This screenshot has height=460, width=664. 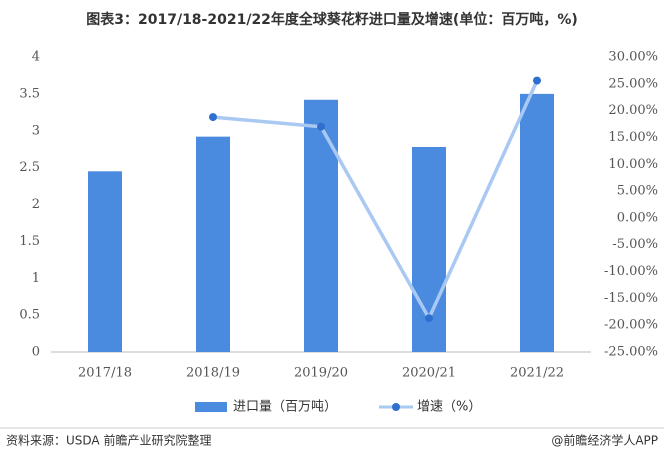 What do you see at coordinates (635, 244) in the screenshot?
I see `y2-tick-label: -5.00%` at bounding box center [635, 244].